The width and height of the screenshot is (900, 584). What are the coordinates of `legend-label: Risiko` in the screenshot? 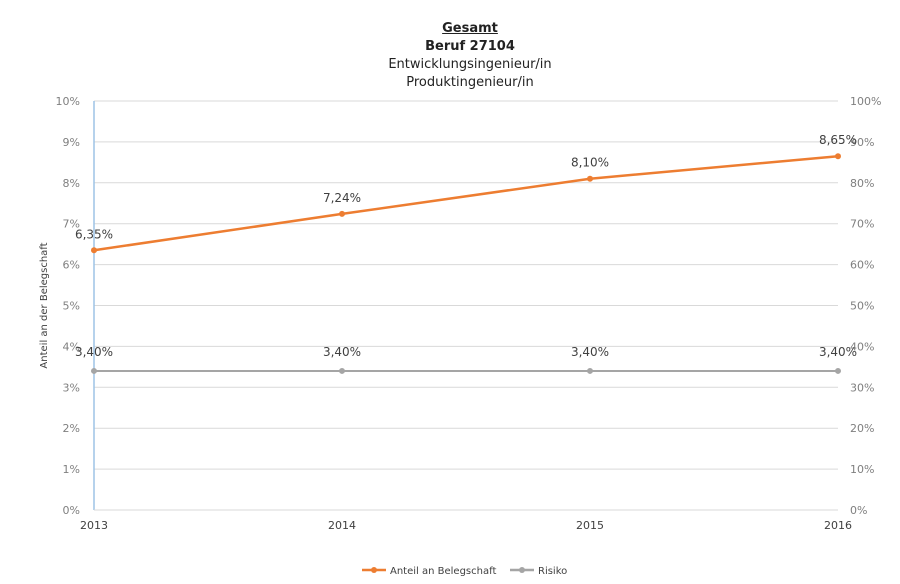 It's located at (552, 571).